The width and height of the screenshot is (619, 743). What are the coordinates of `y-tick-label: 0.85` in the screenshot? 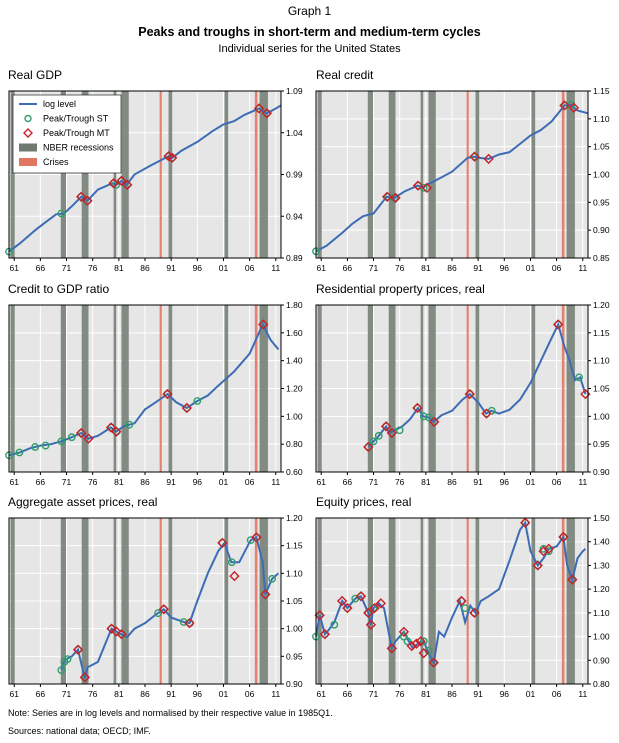 It's located at (601, 258).